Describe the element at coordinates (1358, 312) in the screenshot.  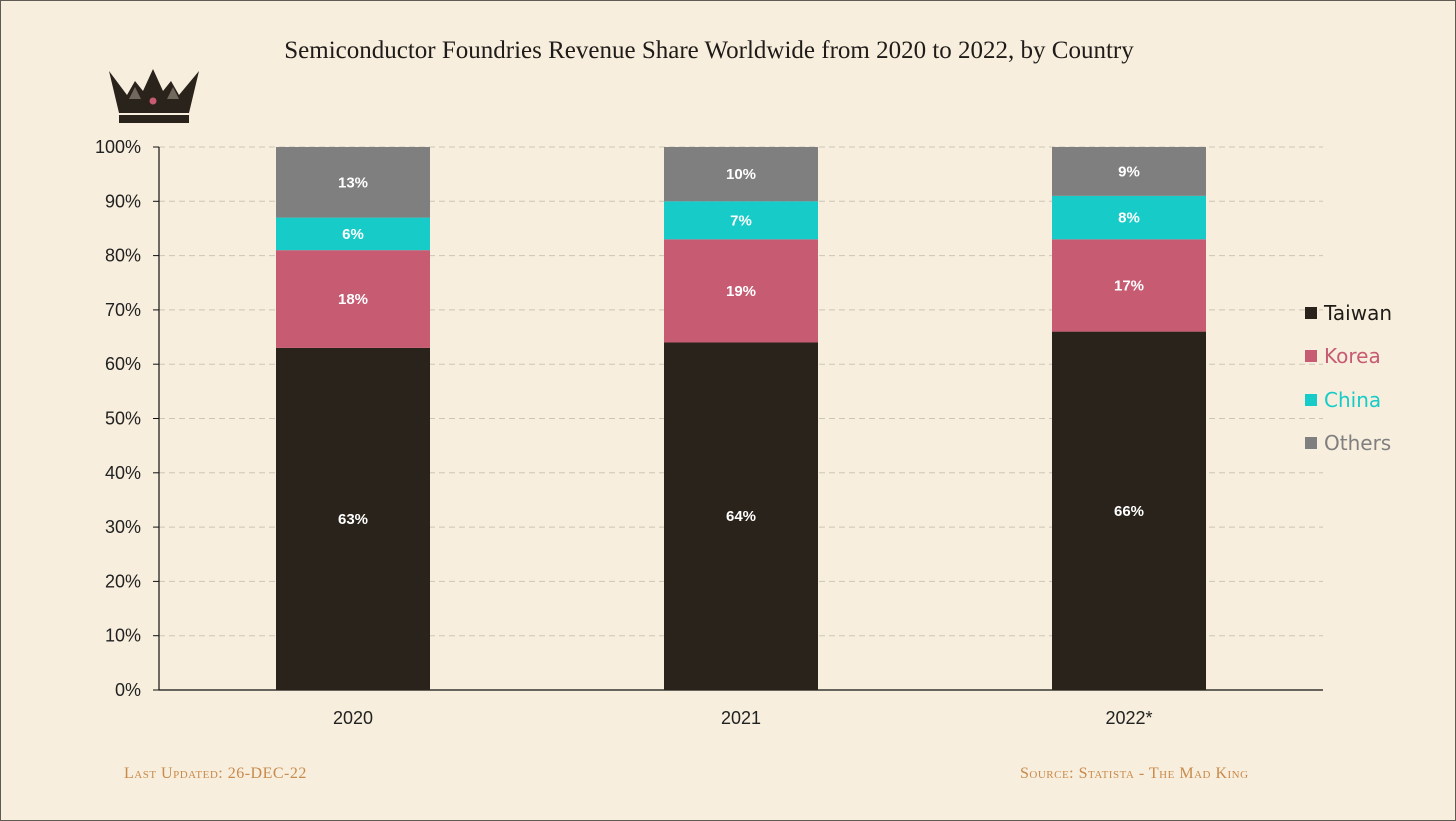
I see `legend-label: Taiwan` at that location.